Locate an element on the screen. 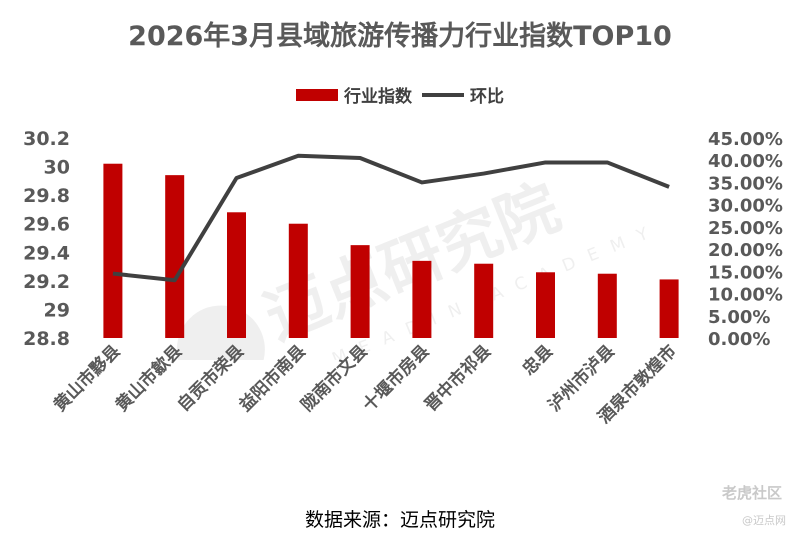 The width and height of the screenshot is (800, 539). y-right-tick: 40.00% is located at coordinates (745, 161).